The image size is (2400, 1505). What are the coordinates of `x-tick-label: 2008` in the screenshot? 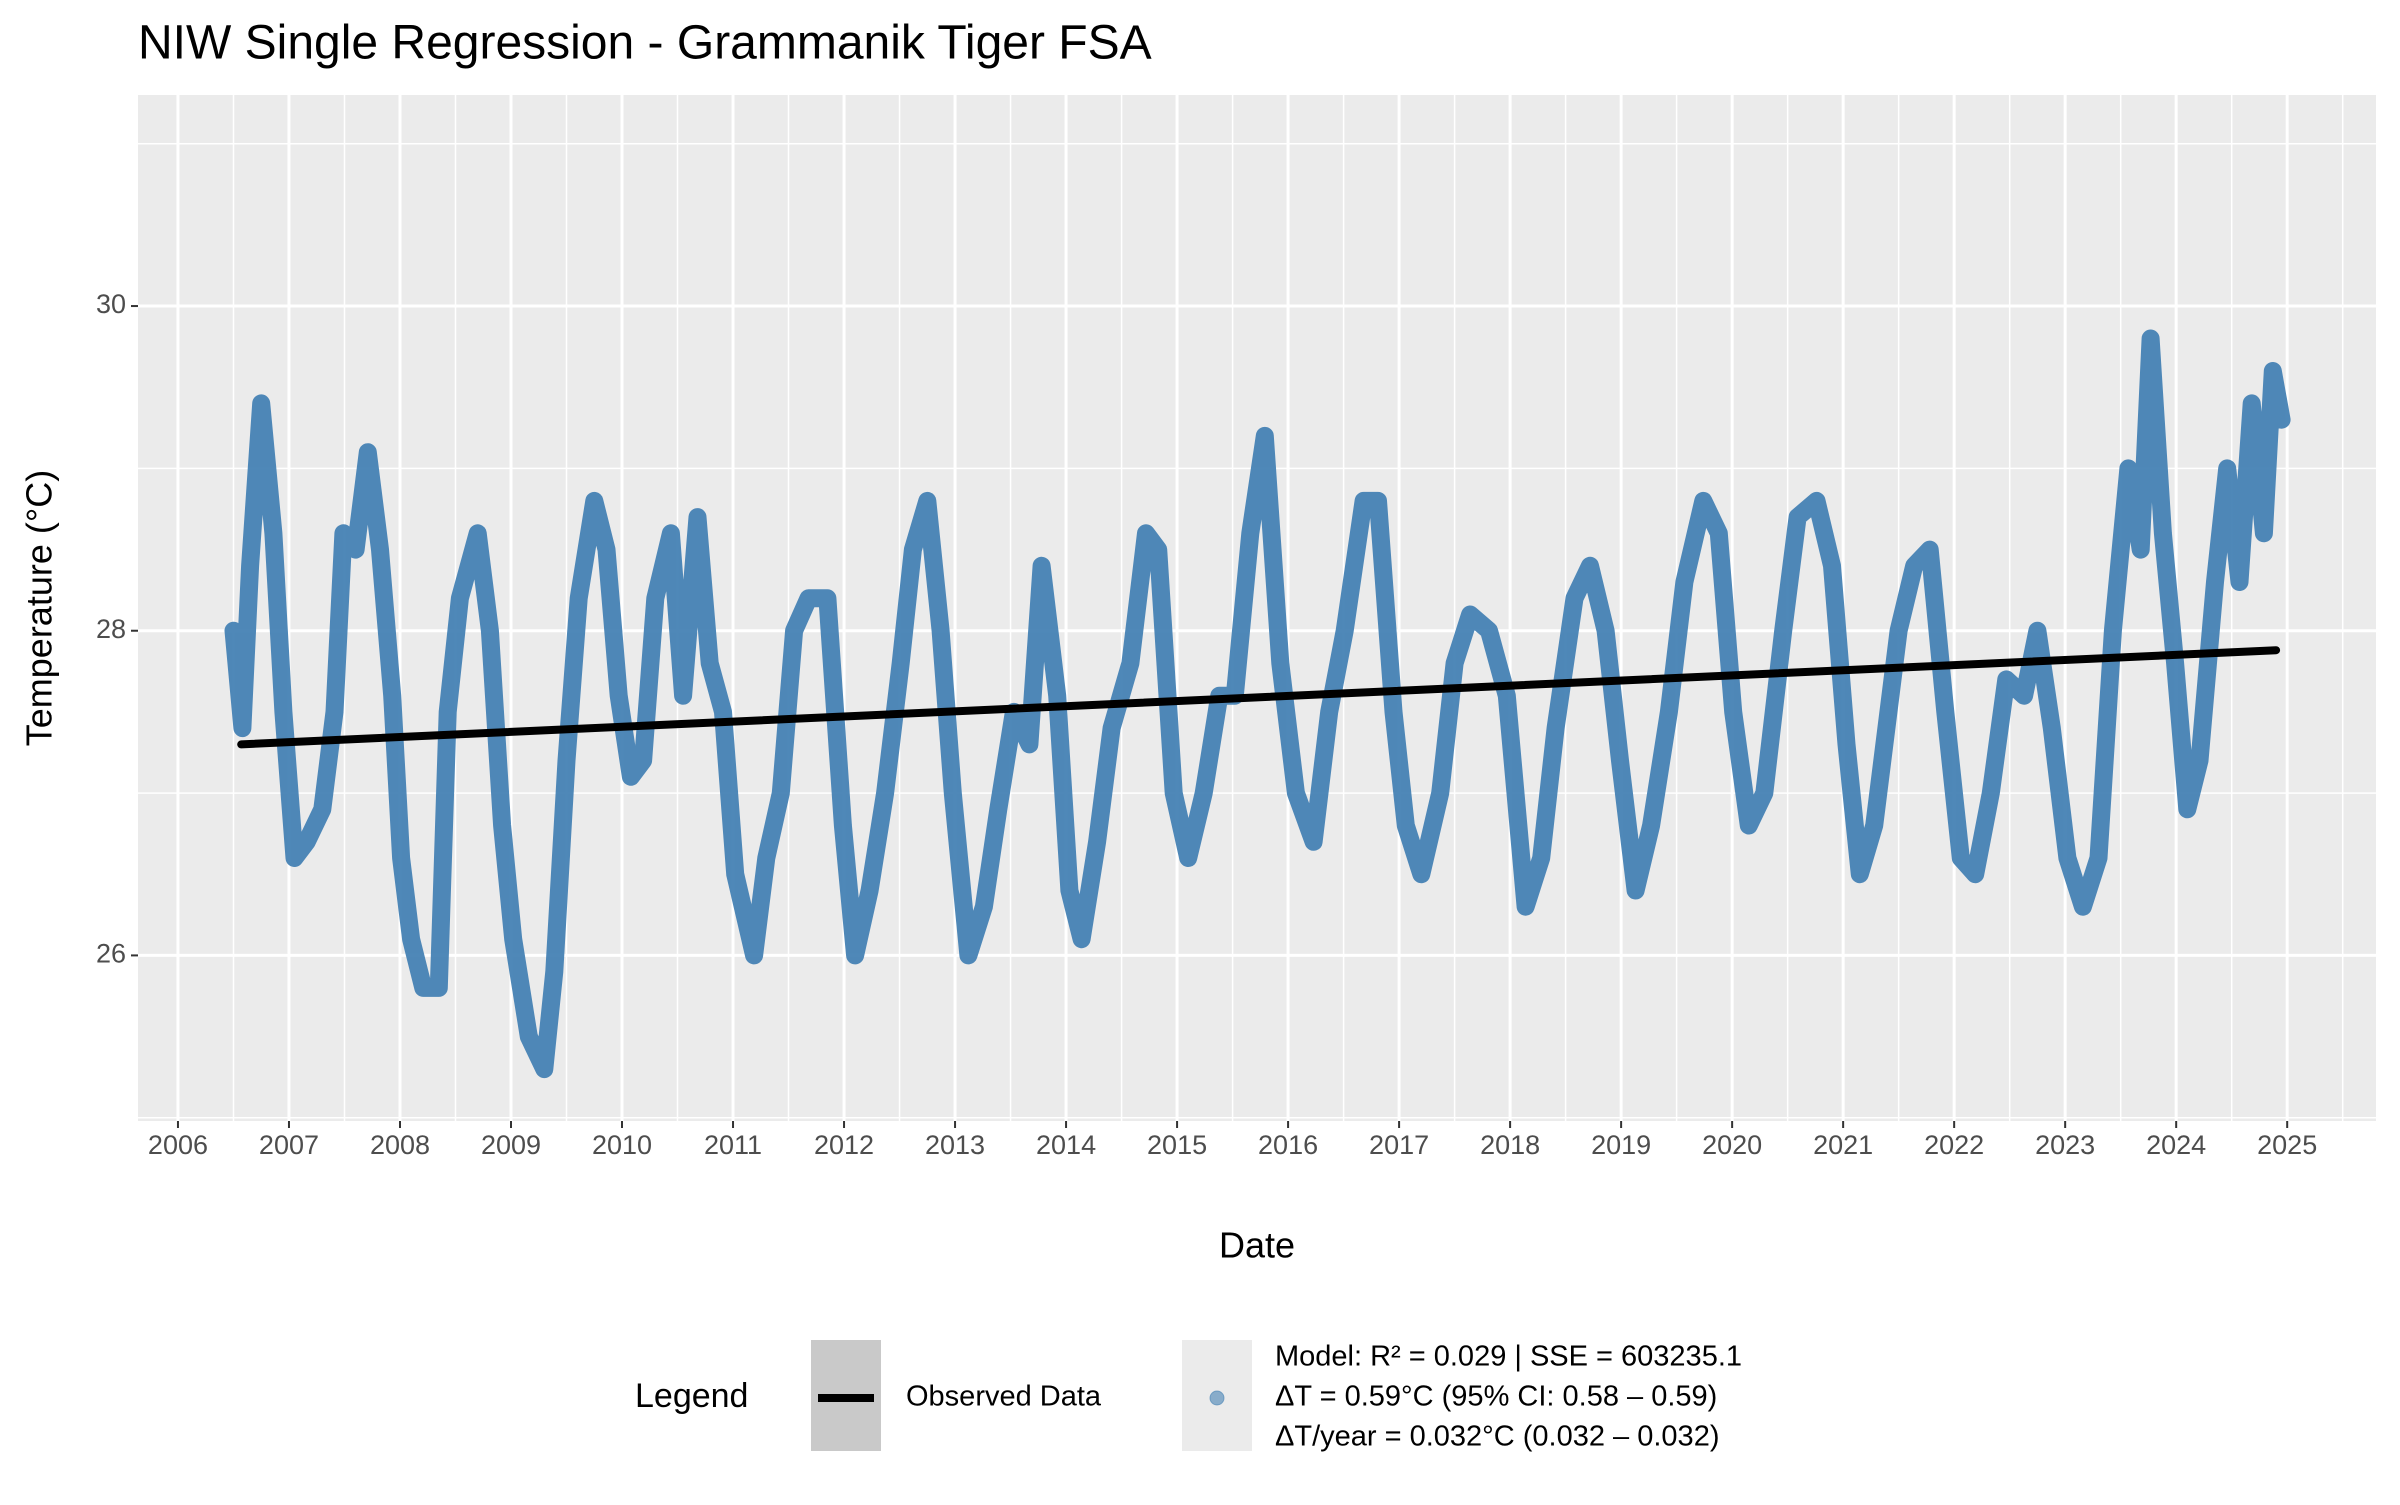 It's located at (400, 1145).